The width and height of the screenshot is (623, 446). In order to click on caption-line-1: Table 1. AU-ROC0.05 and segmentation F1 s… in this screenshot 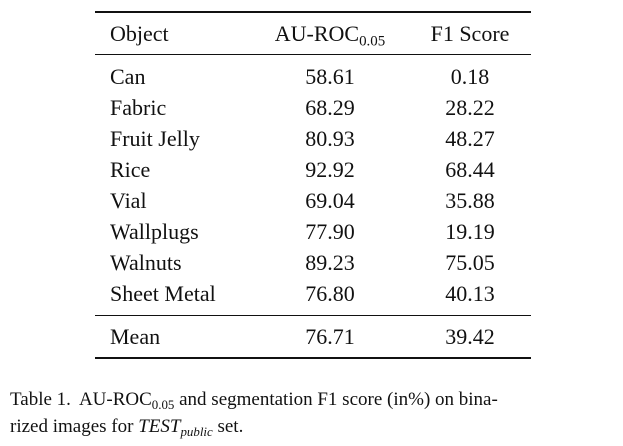, I will do `click(254, 400)`.